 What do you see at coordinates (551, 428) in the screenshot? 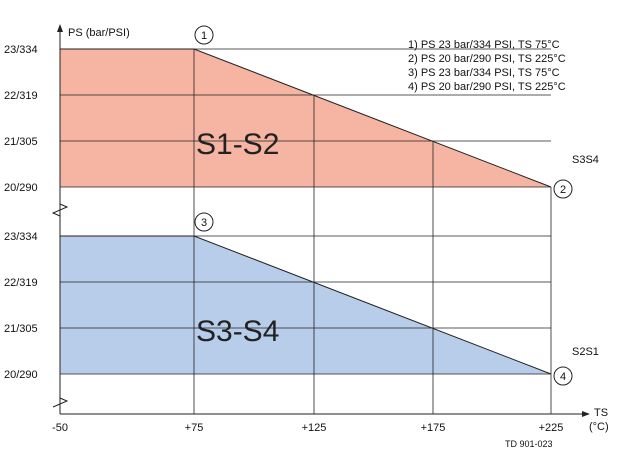
I see `x-tick-label: +225` at bounding box center [551, 428].